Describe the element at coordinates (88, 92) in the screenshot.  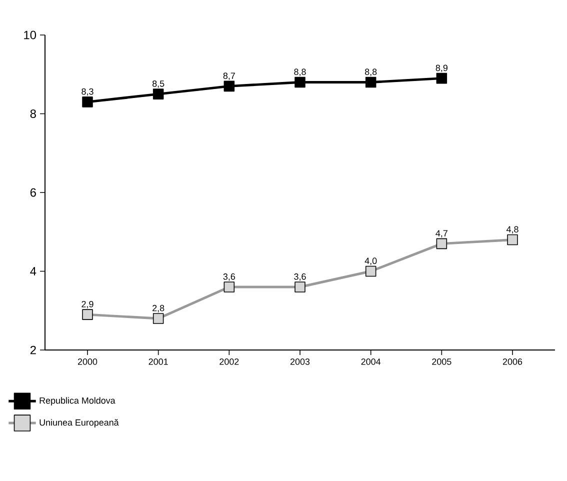
I see `data-label: 8,3` at that location.